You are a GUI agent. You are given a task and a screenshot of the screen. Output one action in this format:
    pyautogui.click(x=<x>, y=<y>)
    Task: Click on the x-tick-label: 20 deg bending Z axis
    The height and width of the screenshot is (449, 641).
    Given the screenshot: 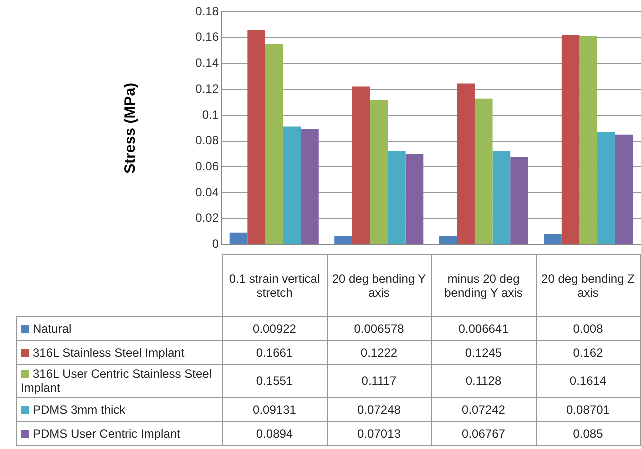 What is the action you would take?
    pyautogui.click(x=588, y=285)
    